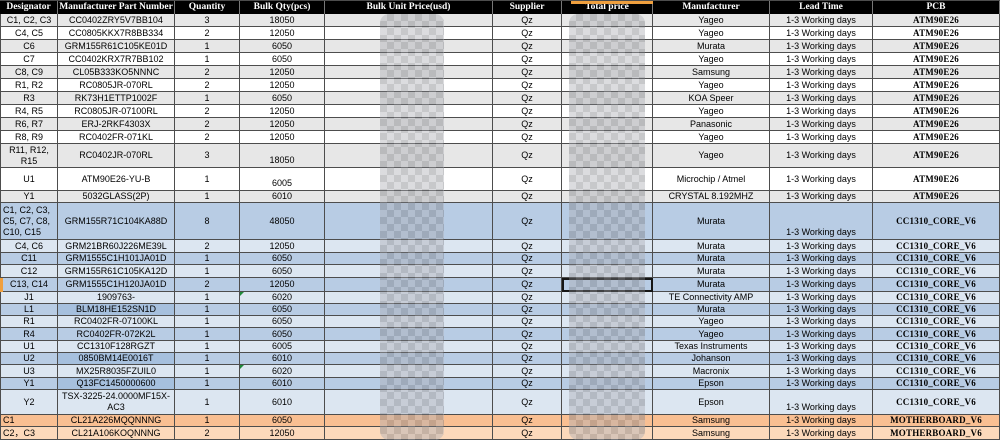 Image resolution: width=1000 pixels, height=440 pixels. Describe the element at coordinates (29, 179) in the screenshot. I see `cell-designator: U1` at that location.